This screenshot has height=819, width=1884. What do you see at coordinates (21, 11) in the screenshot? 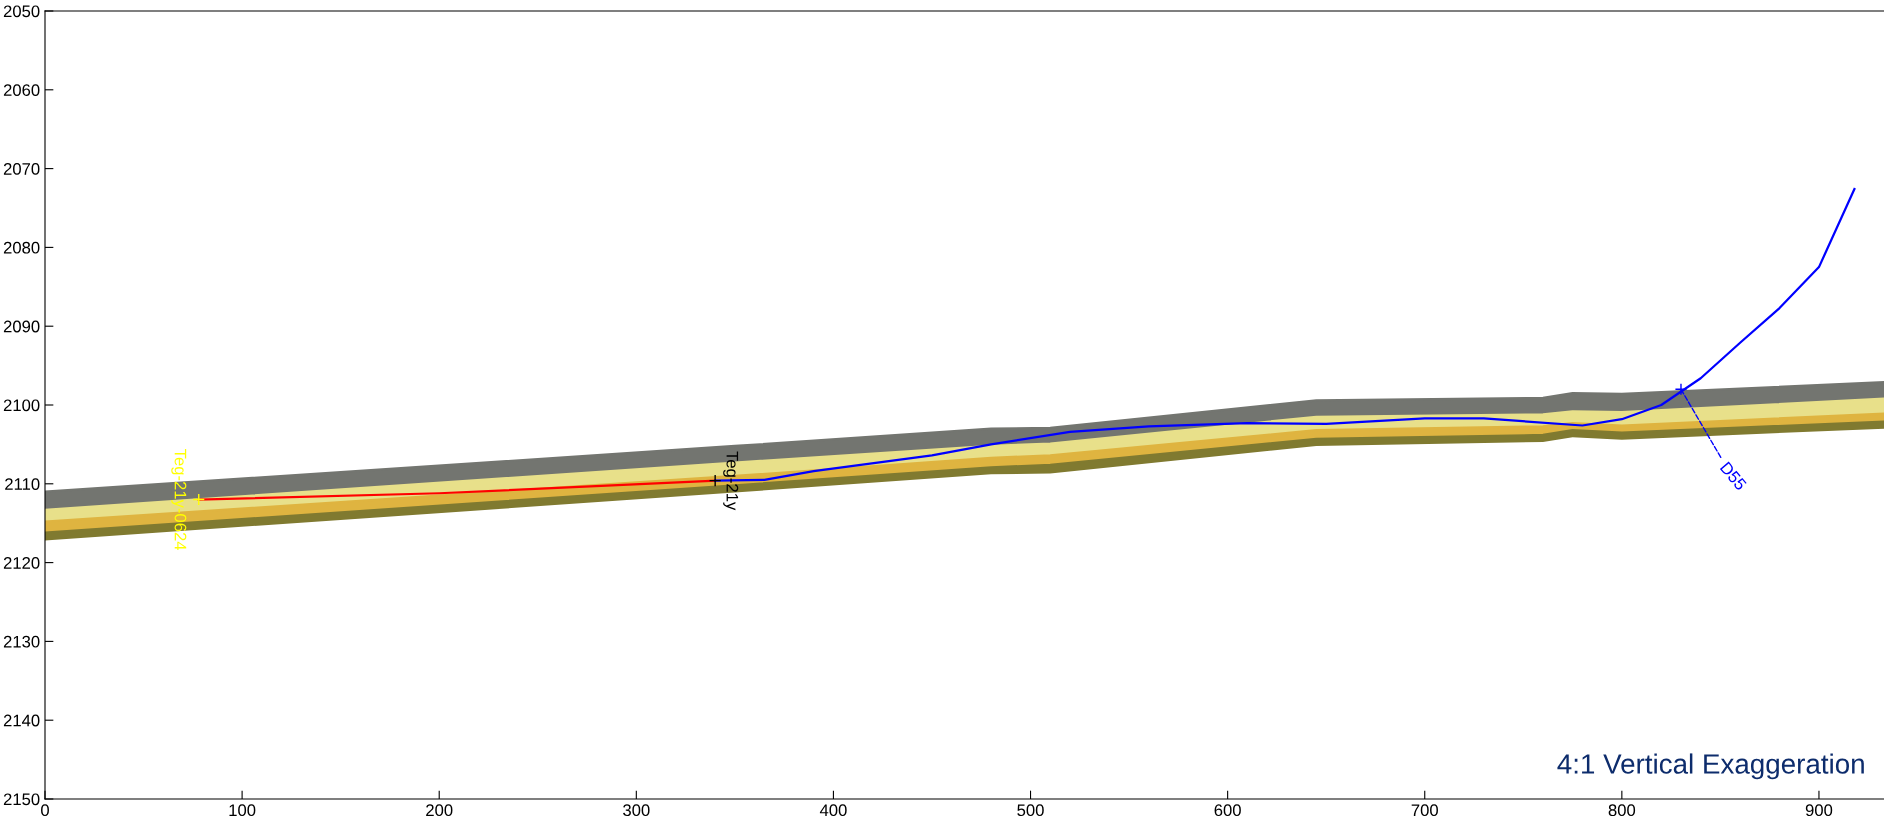
I see `y-tick-label: 2050` at bounding box center [21, 11].